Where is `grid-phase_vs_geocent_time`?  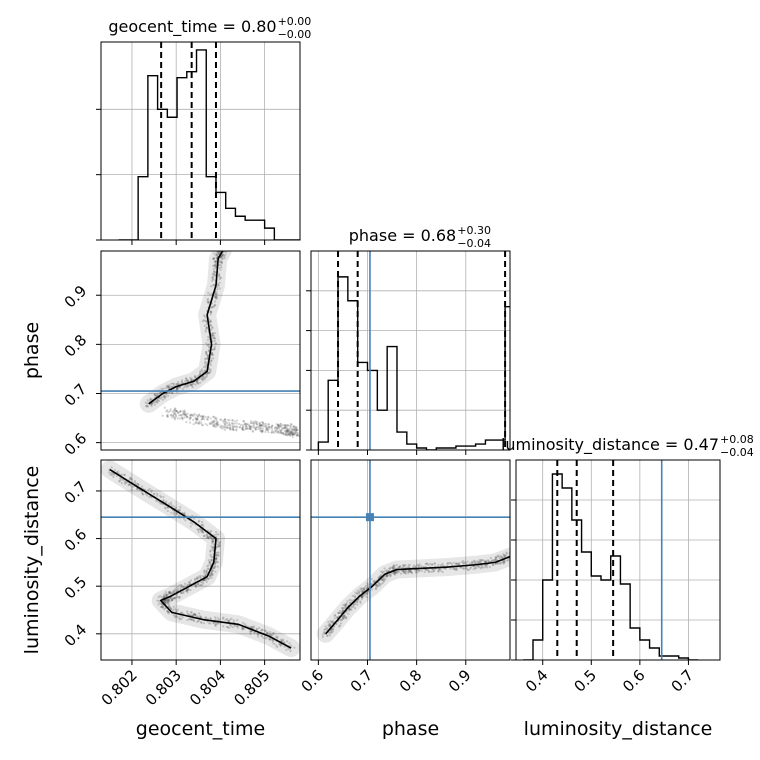 grid-phase_vs_geocent_time is located at coordinates (200, 369).